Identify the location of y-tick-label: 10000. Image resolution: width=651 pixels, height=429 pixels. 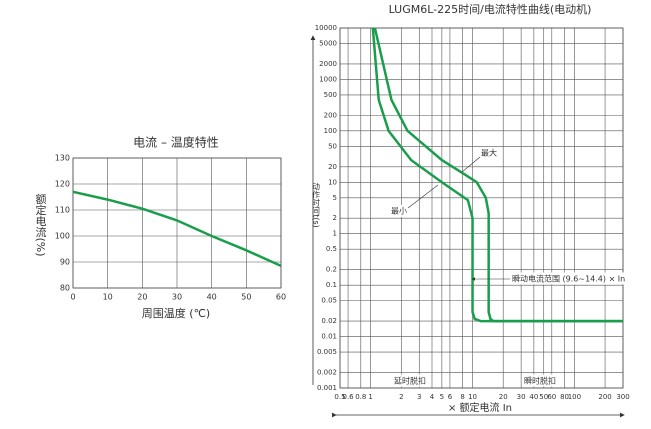
(326, 28).